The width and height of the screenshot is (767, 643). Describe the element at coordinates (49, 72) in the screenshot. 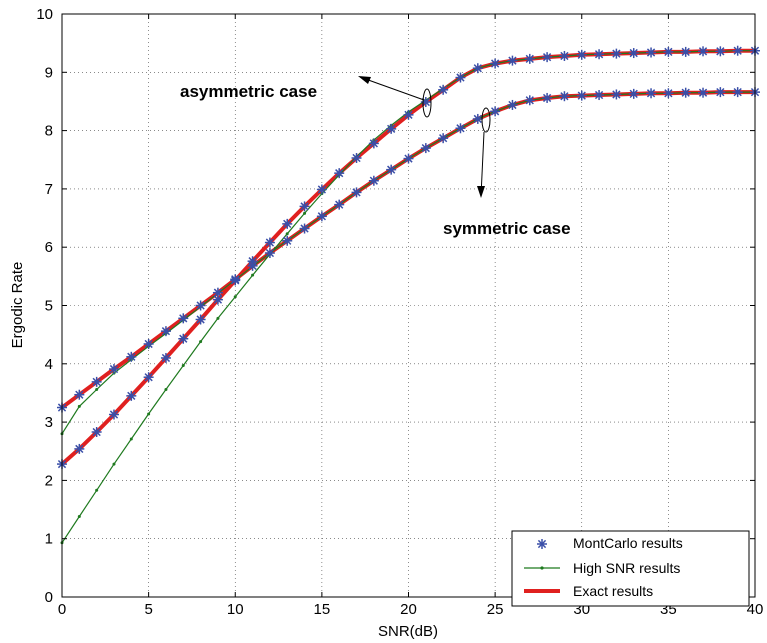

I see `y-tick-label: 9` at that location.